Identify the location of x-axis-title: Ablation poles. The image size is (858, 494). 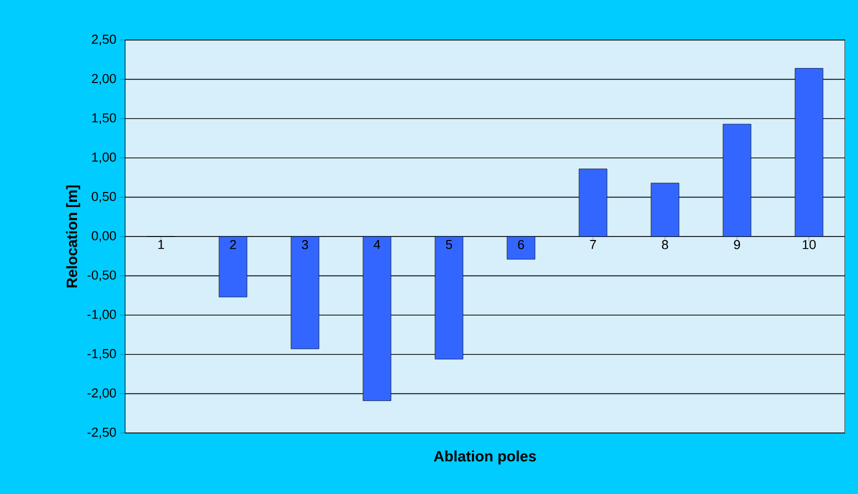
(485, 457).